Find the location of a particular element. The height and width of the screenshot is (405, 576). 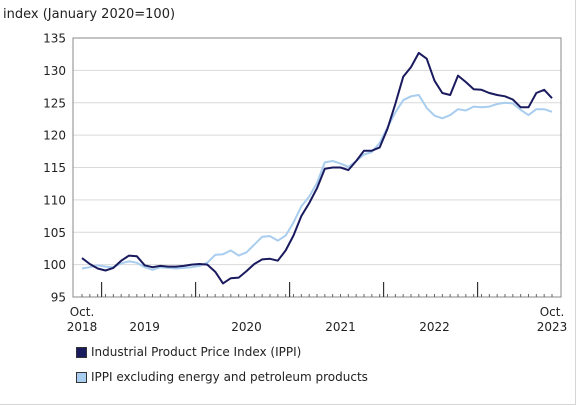

y-tick-label-115: 115 is located at coordinates (54, 168).